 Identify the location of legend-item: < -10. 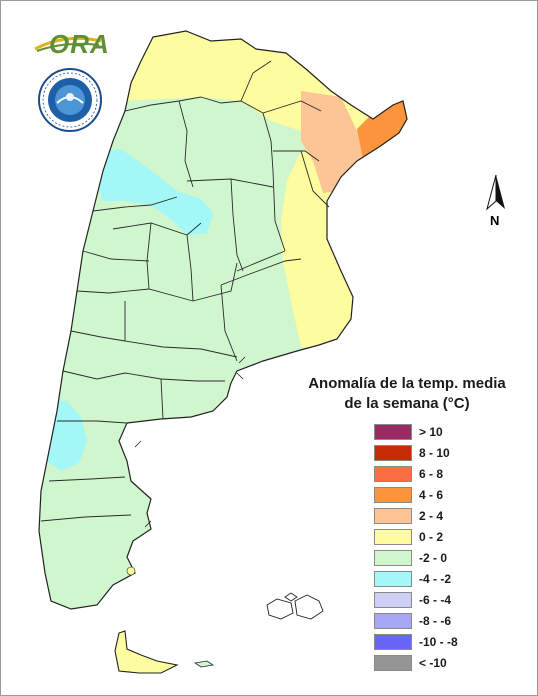
(434, 662).